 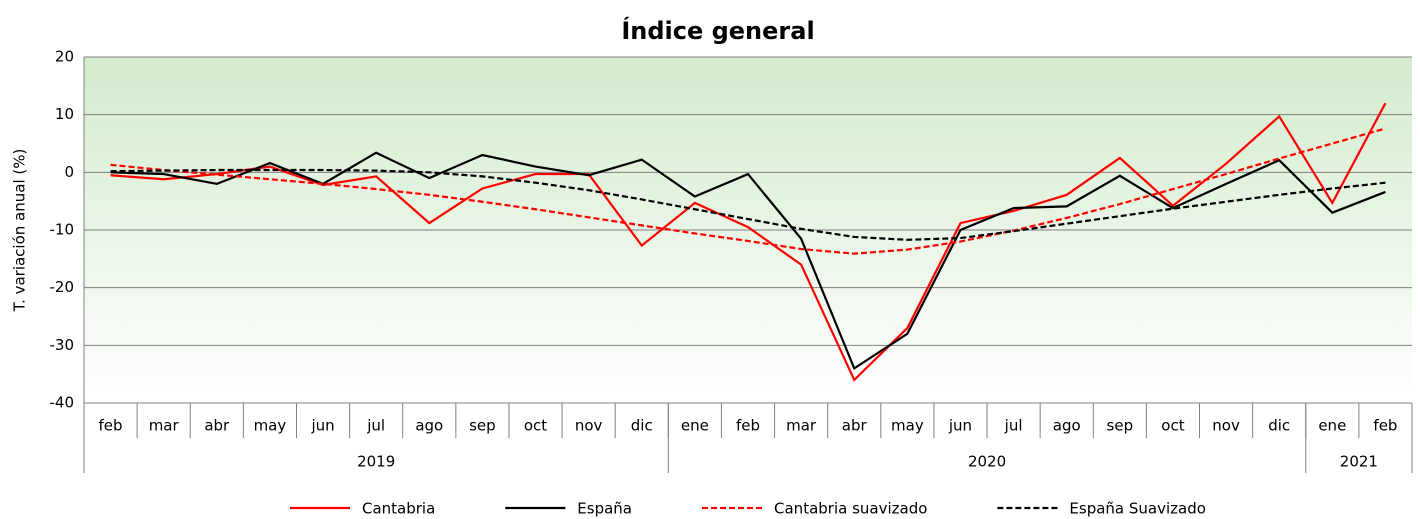 What do you see at coordinates (62, 287) in the screenshot?
I see `y-tick-label: -20` at bounding box center [62, 287].